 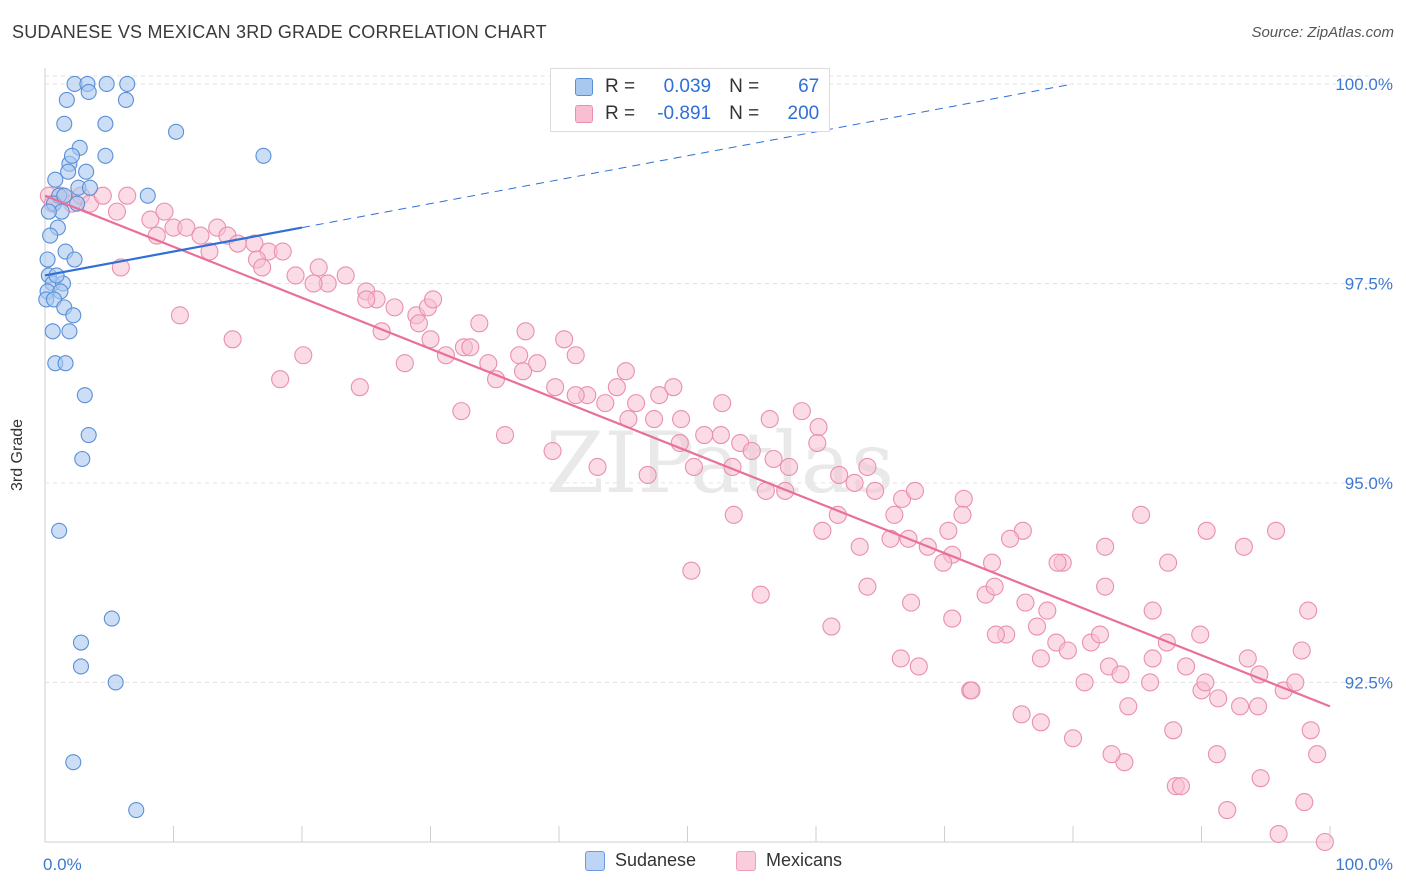 What do you see at coordinates (746, 860) in the screenshot?
I see `mexicans-legend-swatch` at bounding box center [746, 860].